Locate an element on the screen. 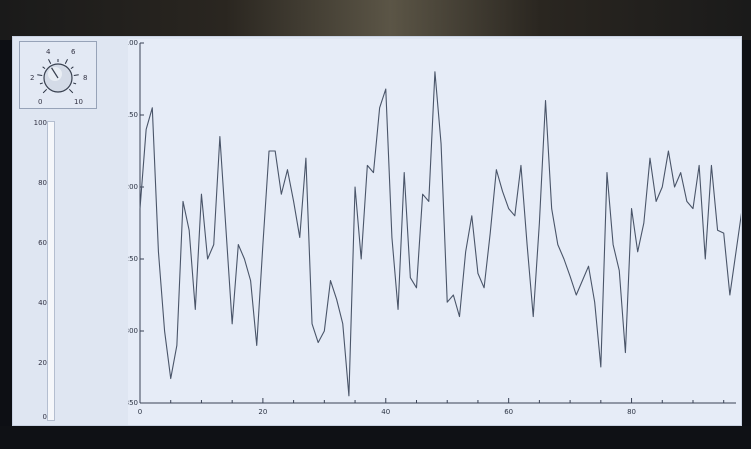 This screenshot has width=751, height=449. y-tick-label: -300 is located at coordinates (133, 331).